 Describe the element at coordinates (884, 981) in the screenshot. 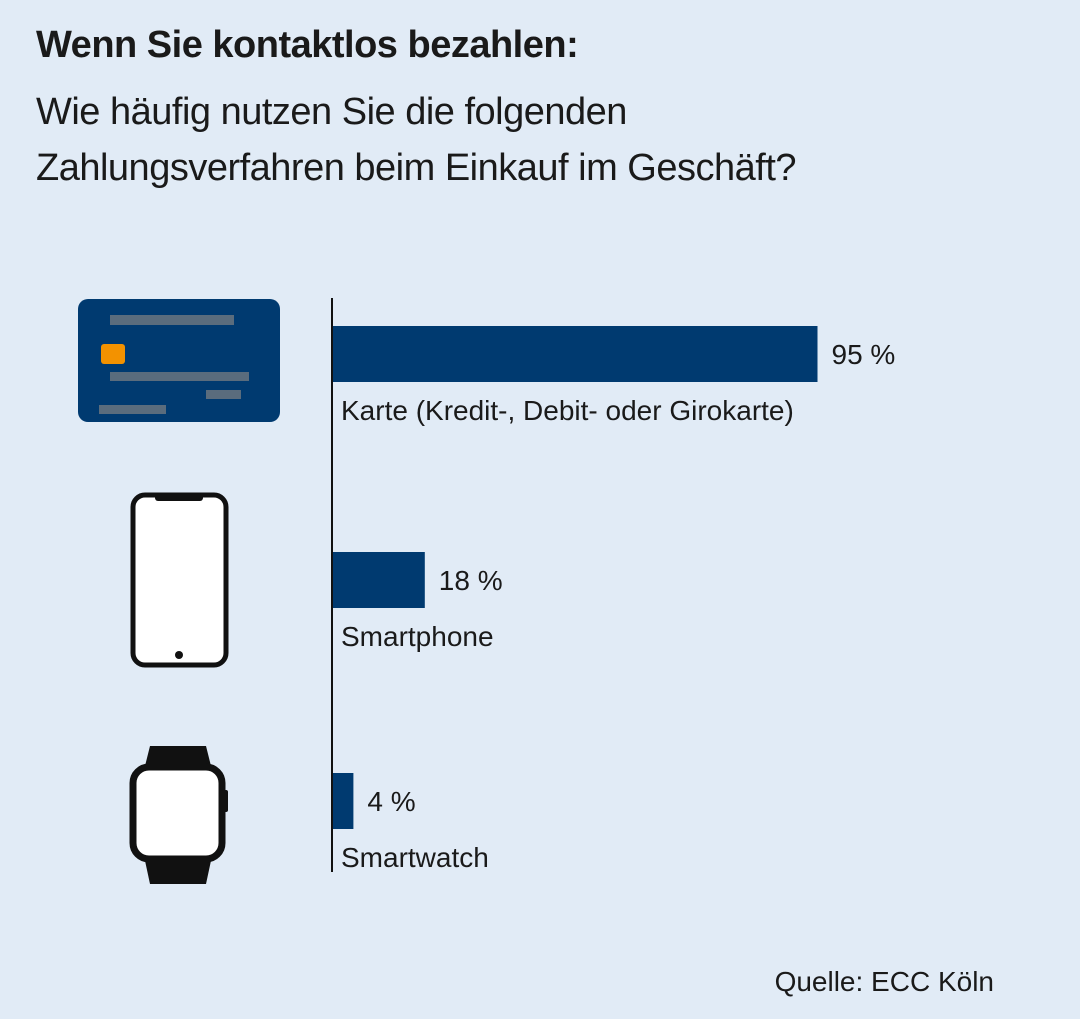

I see `source-note: Quelle: ECC Köln` at that location.